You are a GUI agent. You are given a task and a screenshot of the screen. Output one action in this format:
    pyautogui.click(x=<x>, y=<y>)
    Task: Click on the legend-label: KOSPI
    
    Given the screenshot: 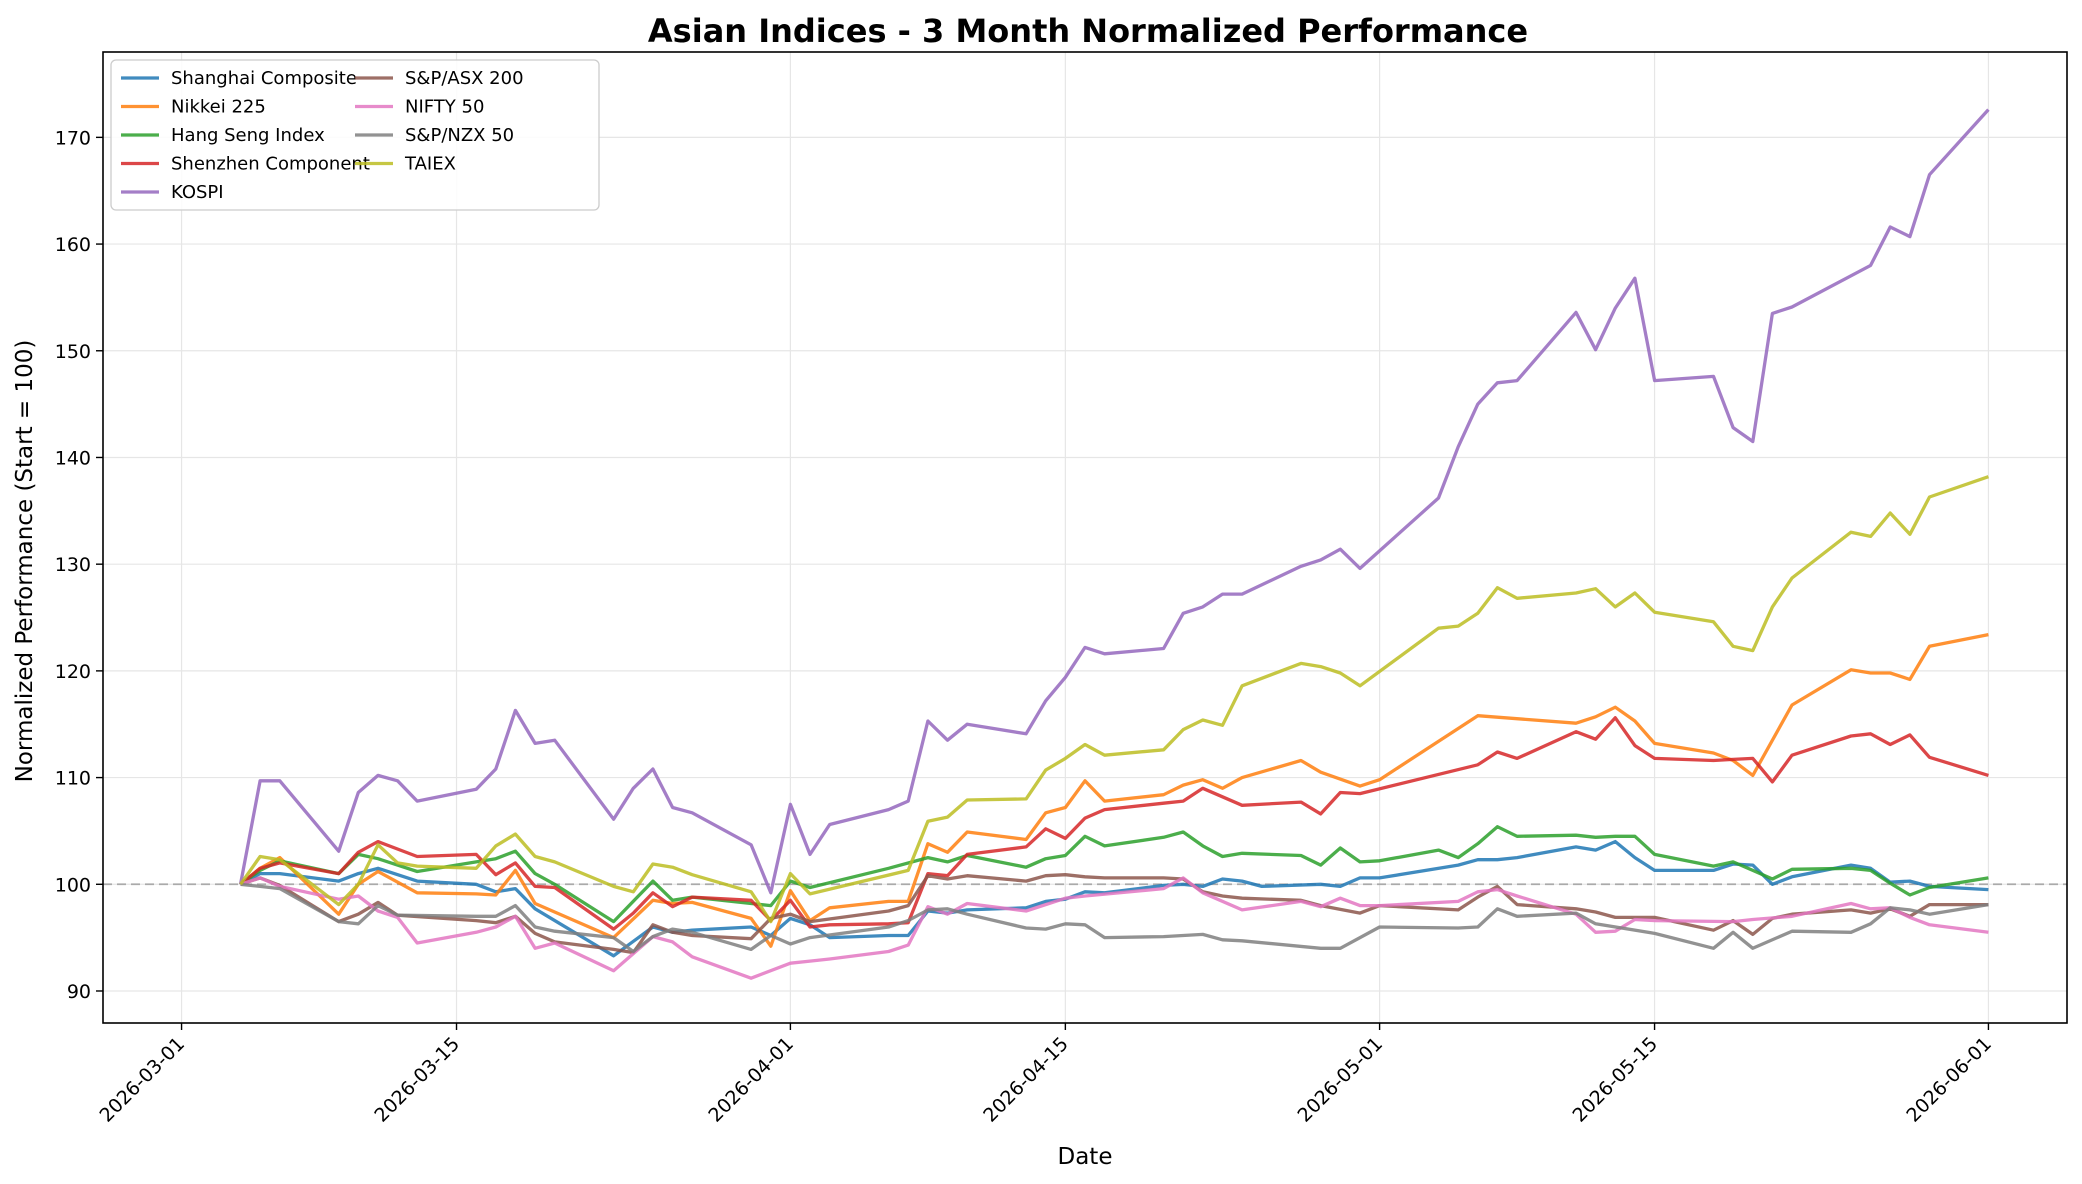 What is the action you would take?
    pyautogui.click(x=197, y=192)
    